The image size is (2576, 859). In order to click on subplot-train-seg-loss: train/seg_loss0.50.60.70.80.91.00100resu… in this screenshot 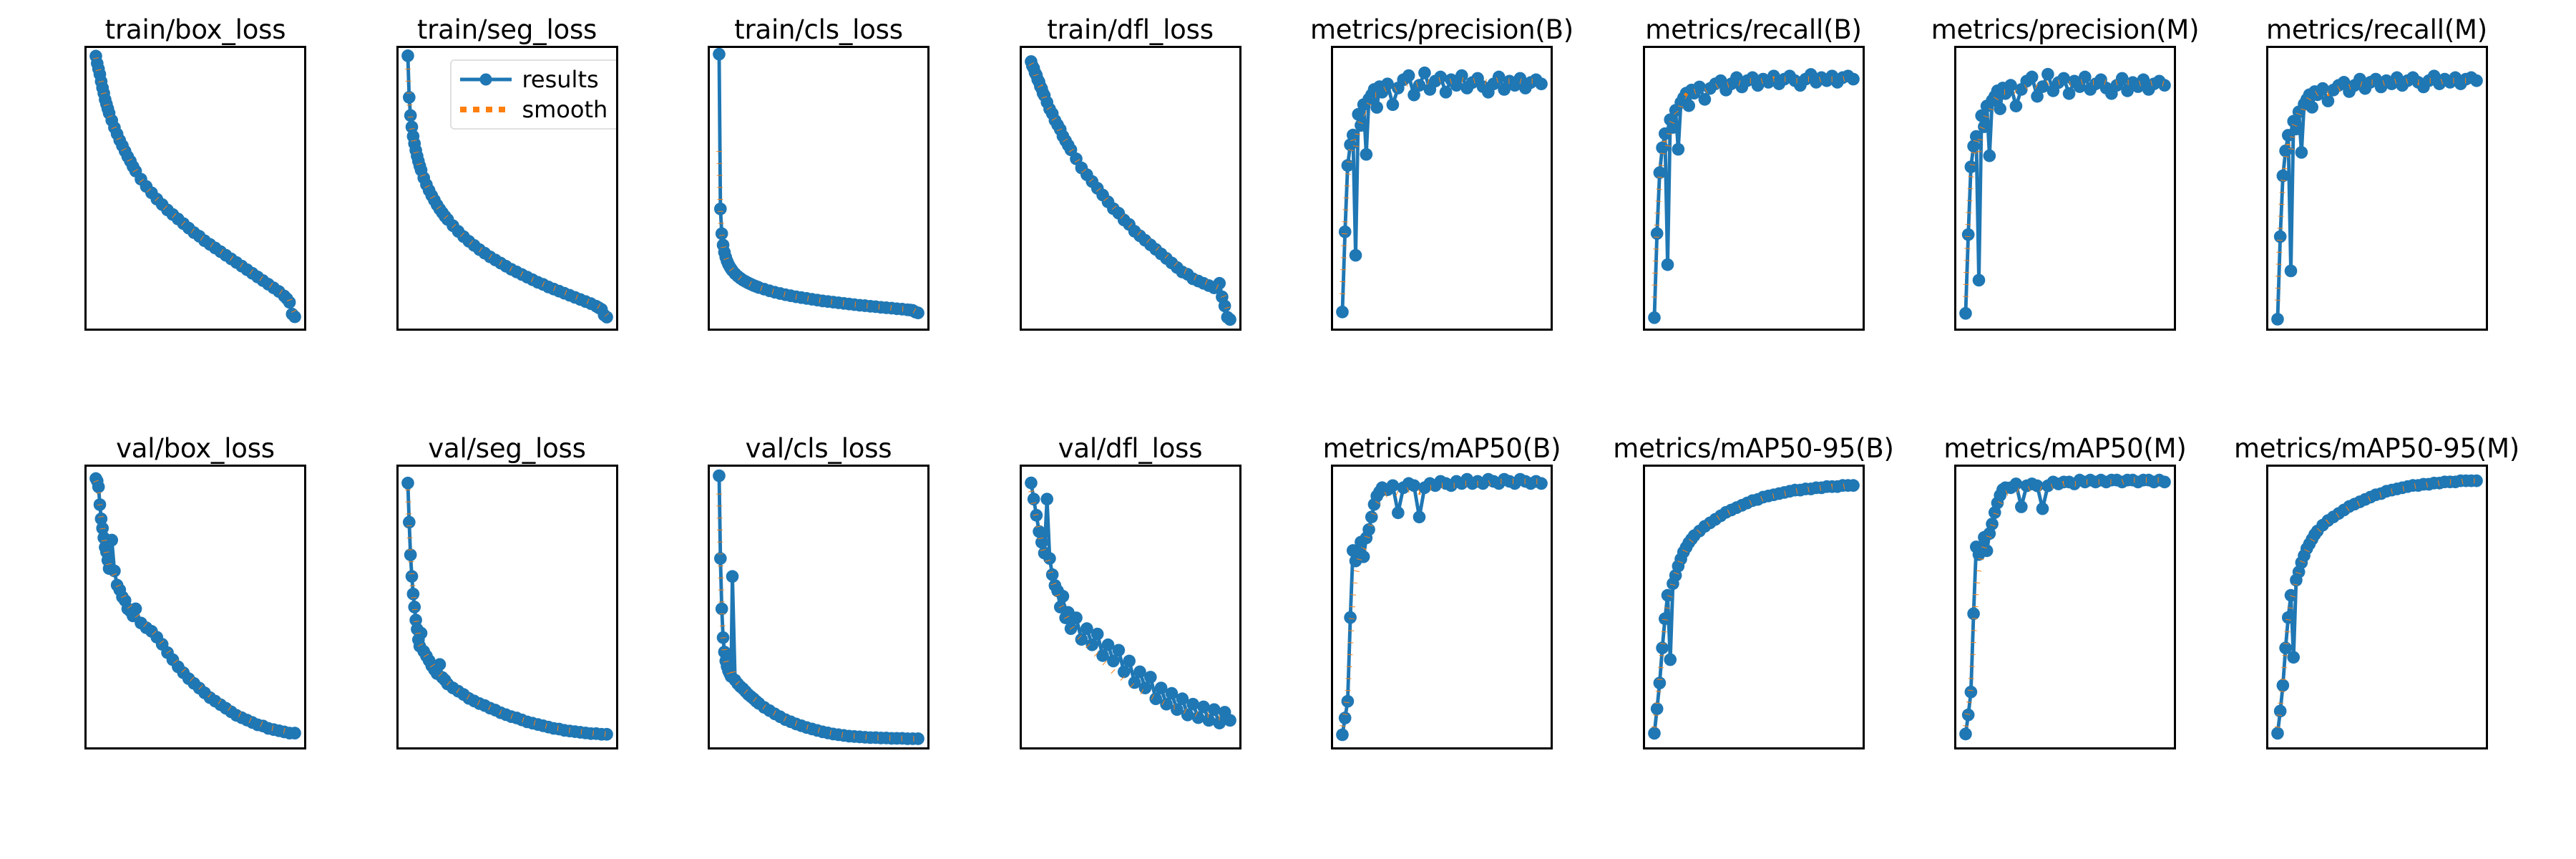, I will do `click(507, 192)`.